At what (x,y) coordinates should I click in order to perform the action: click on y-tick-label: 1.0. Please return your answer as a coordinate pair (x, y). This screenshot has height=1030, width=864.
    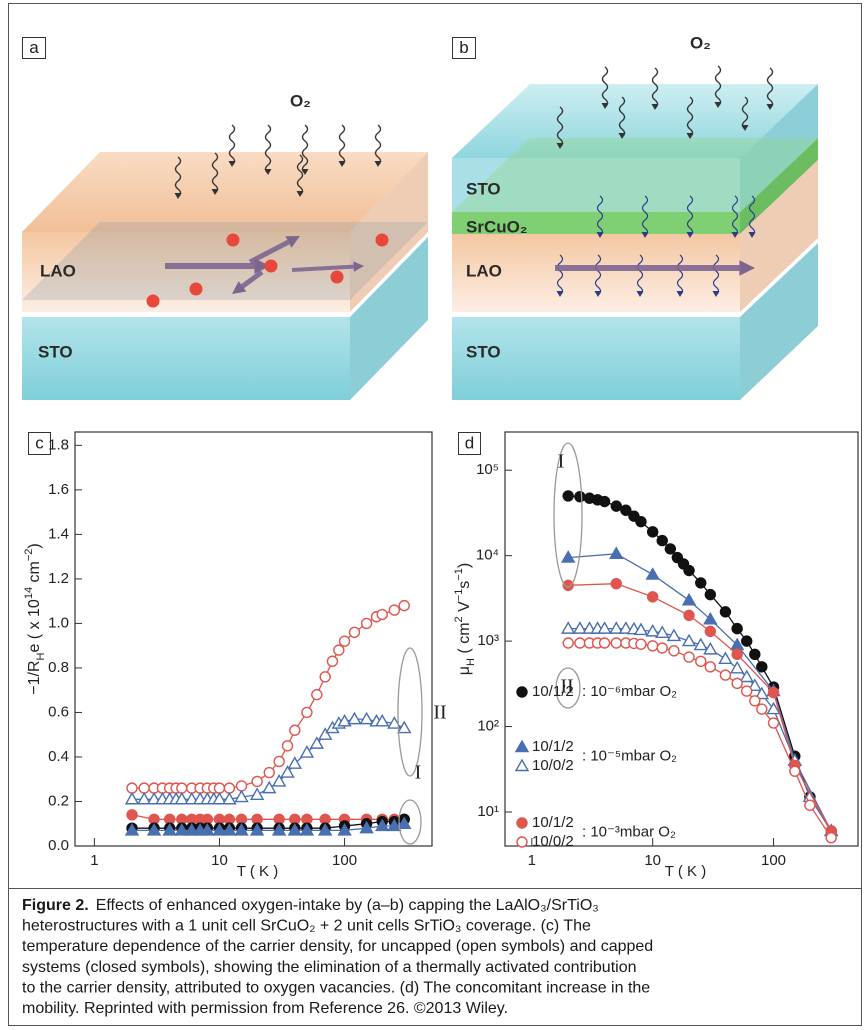
    Looking at the image, I should click on (58, 622).